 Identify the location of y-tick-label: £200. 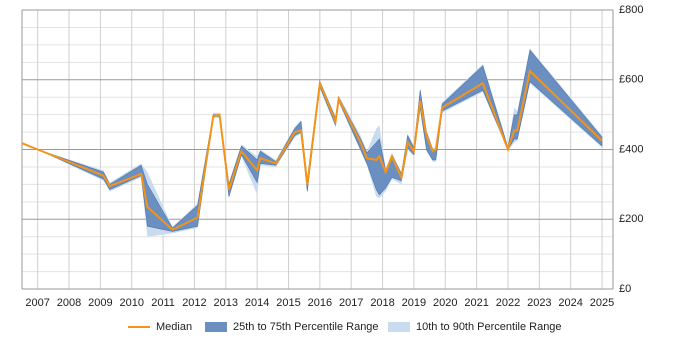
(631, 219).